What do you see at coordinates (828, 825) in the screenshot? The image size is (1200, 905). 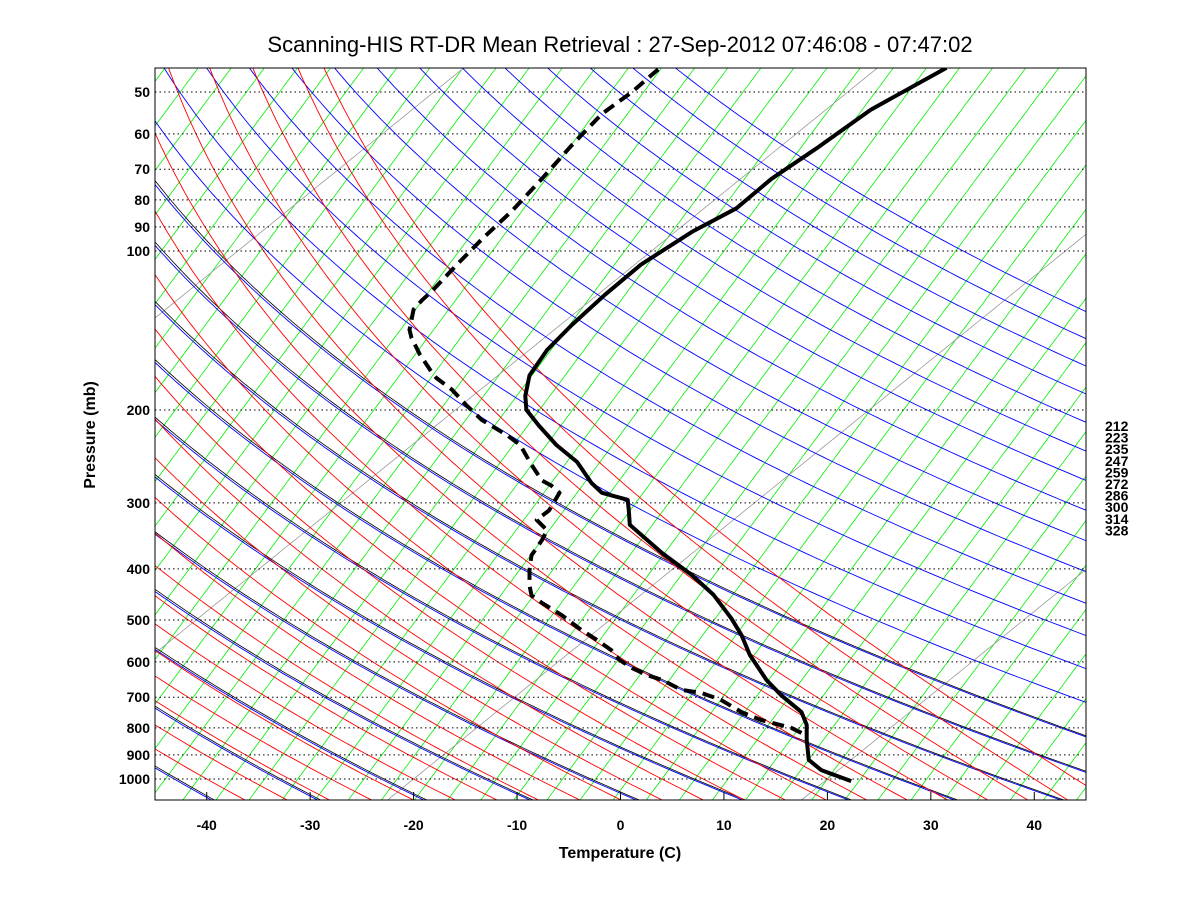 I see `x-tick-label: 20` at bounding box center [828, 825].